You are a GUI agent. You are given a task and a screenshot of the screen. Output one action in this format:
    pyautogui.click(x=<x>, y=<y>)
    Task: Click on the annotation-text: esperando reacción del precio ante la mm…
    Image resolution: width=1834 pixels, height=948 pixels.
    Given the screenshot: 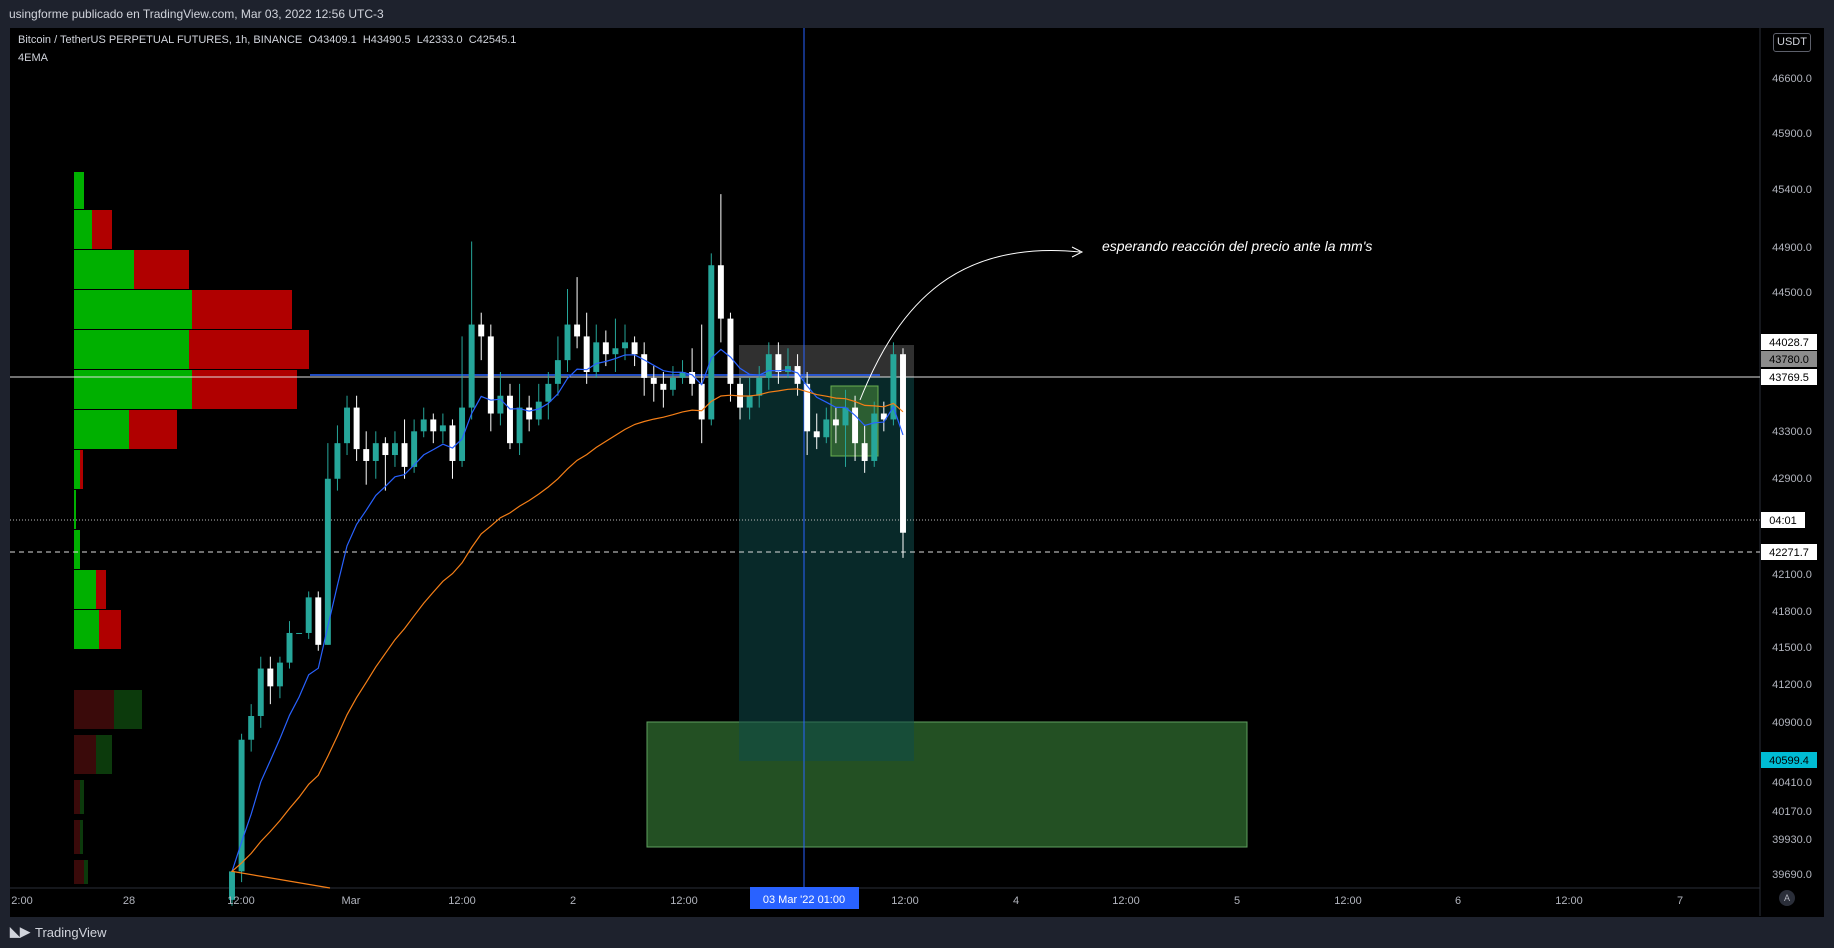 What is the action you would take?
    pyautogui.click(x=1237, y=246)
    